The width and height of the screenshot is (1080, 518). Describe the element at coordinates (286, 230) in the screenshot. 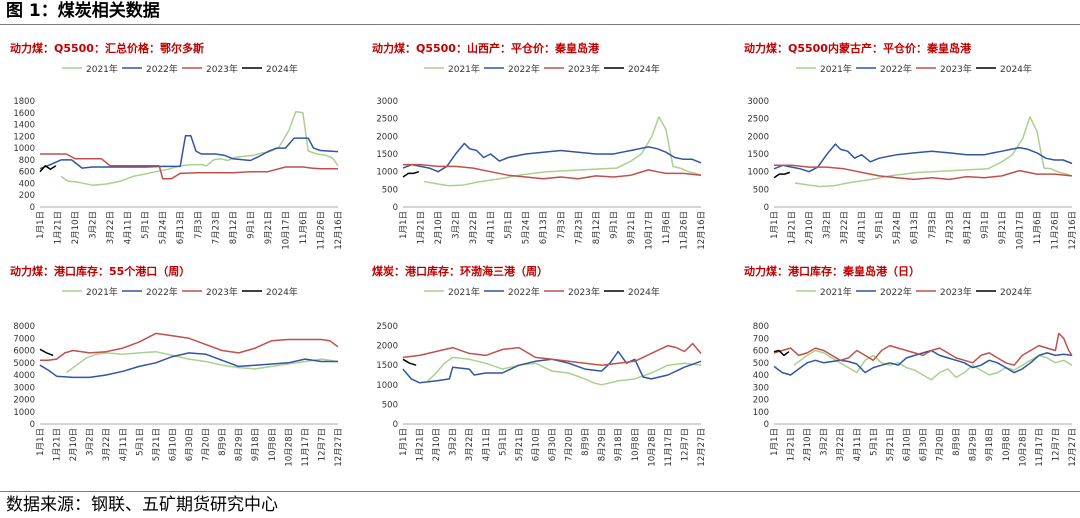

I see `x-tick-label: 10月17日` at that location.